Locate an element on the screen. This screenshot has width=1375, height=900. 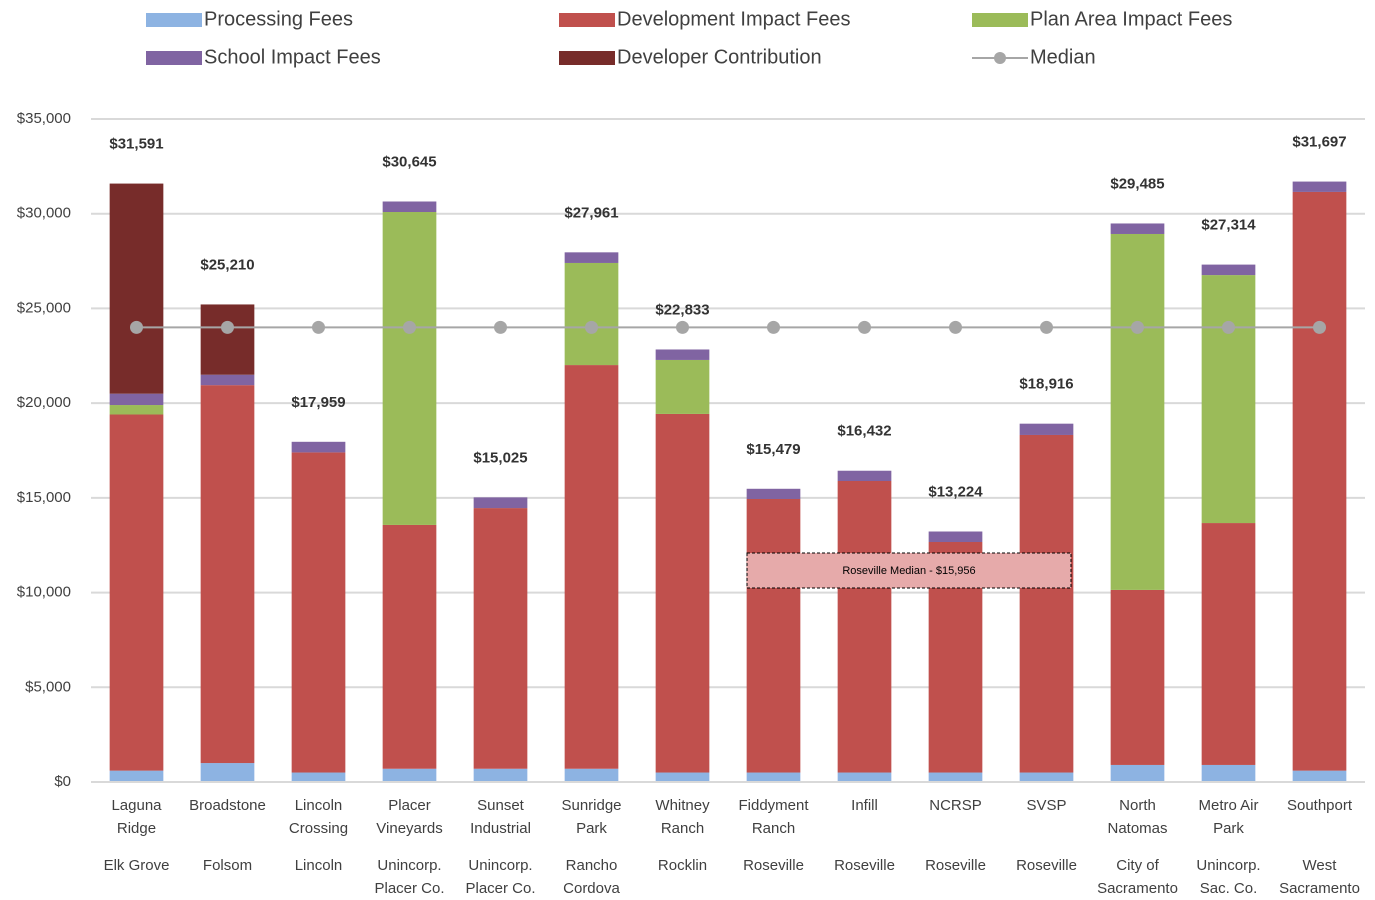
annotation-box is located at coordinates (909, 570).